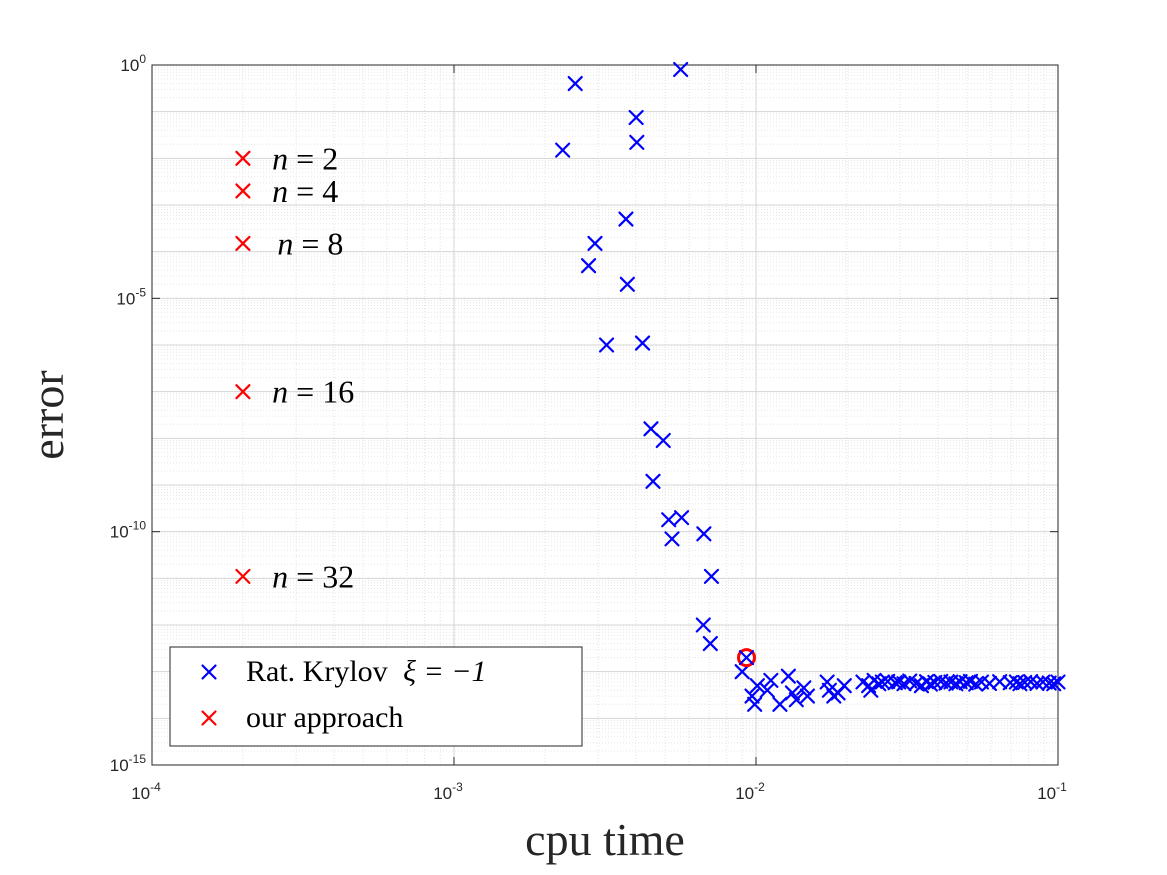 The image size is (1167, 875). I want to click on legend-label-our-approach: our approach, so click(324, 717).